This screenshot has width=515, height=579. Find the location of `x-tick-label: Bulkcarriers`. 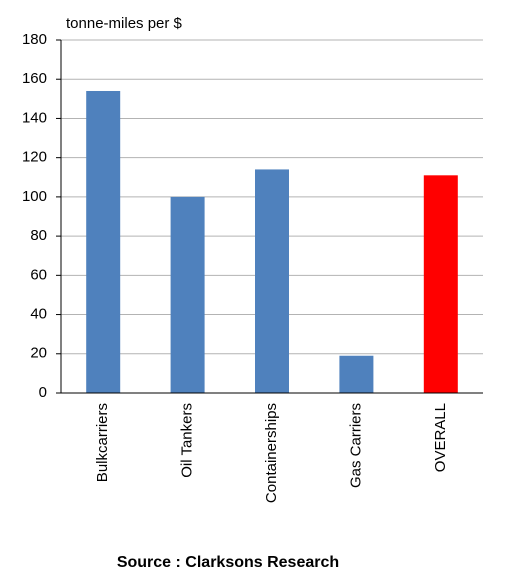

x-tick-label: Bulkcarriers is located at coordinates (102, 442).